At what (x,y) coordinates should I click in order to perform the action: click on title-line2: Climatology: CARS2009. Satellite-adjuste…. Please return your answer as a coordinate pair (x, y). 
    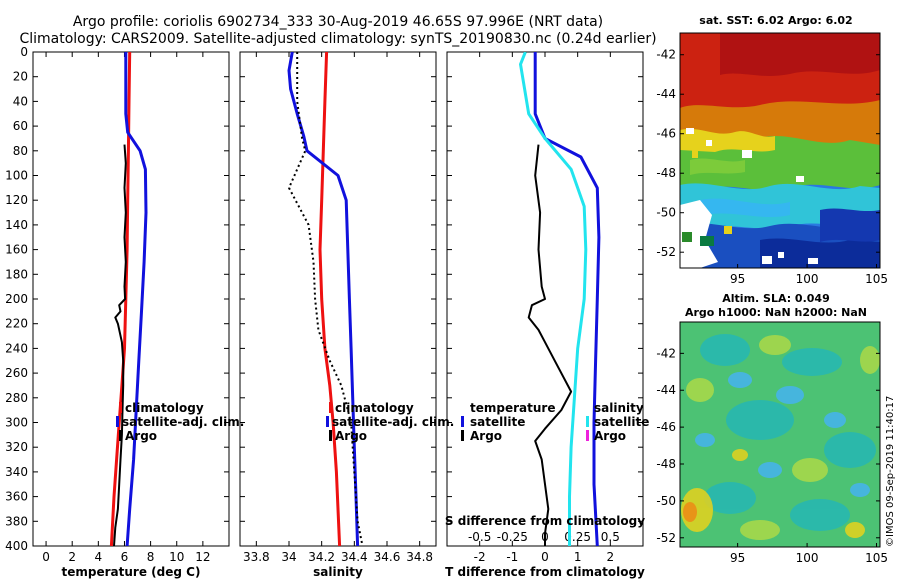
    Looking at the image, I should click on (337, 39).